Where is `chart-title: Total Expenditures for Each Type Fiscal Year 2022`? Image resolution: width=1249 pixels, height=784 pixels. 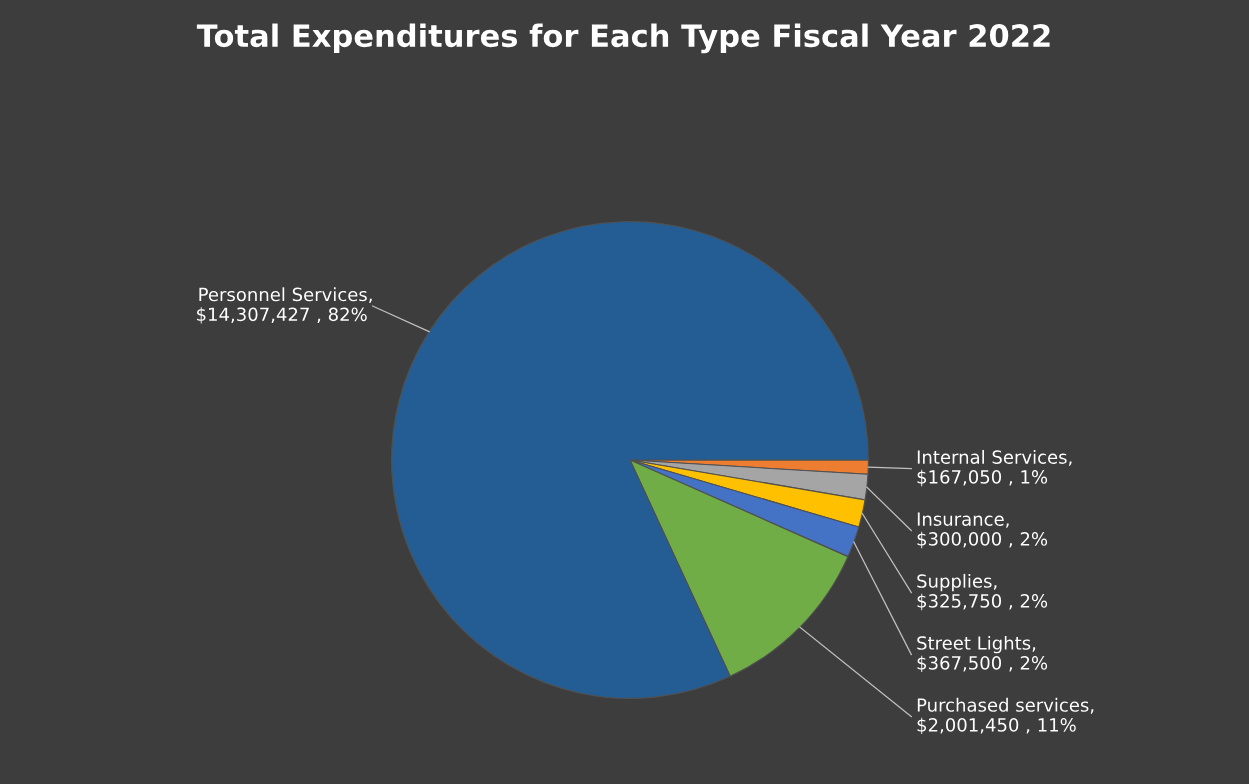 chart-title: Total Expenditures for Each Type Fiscal Year 2022 is located at coordinates (623, 38).